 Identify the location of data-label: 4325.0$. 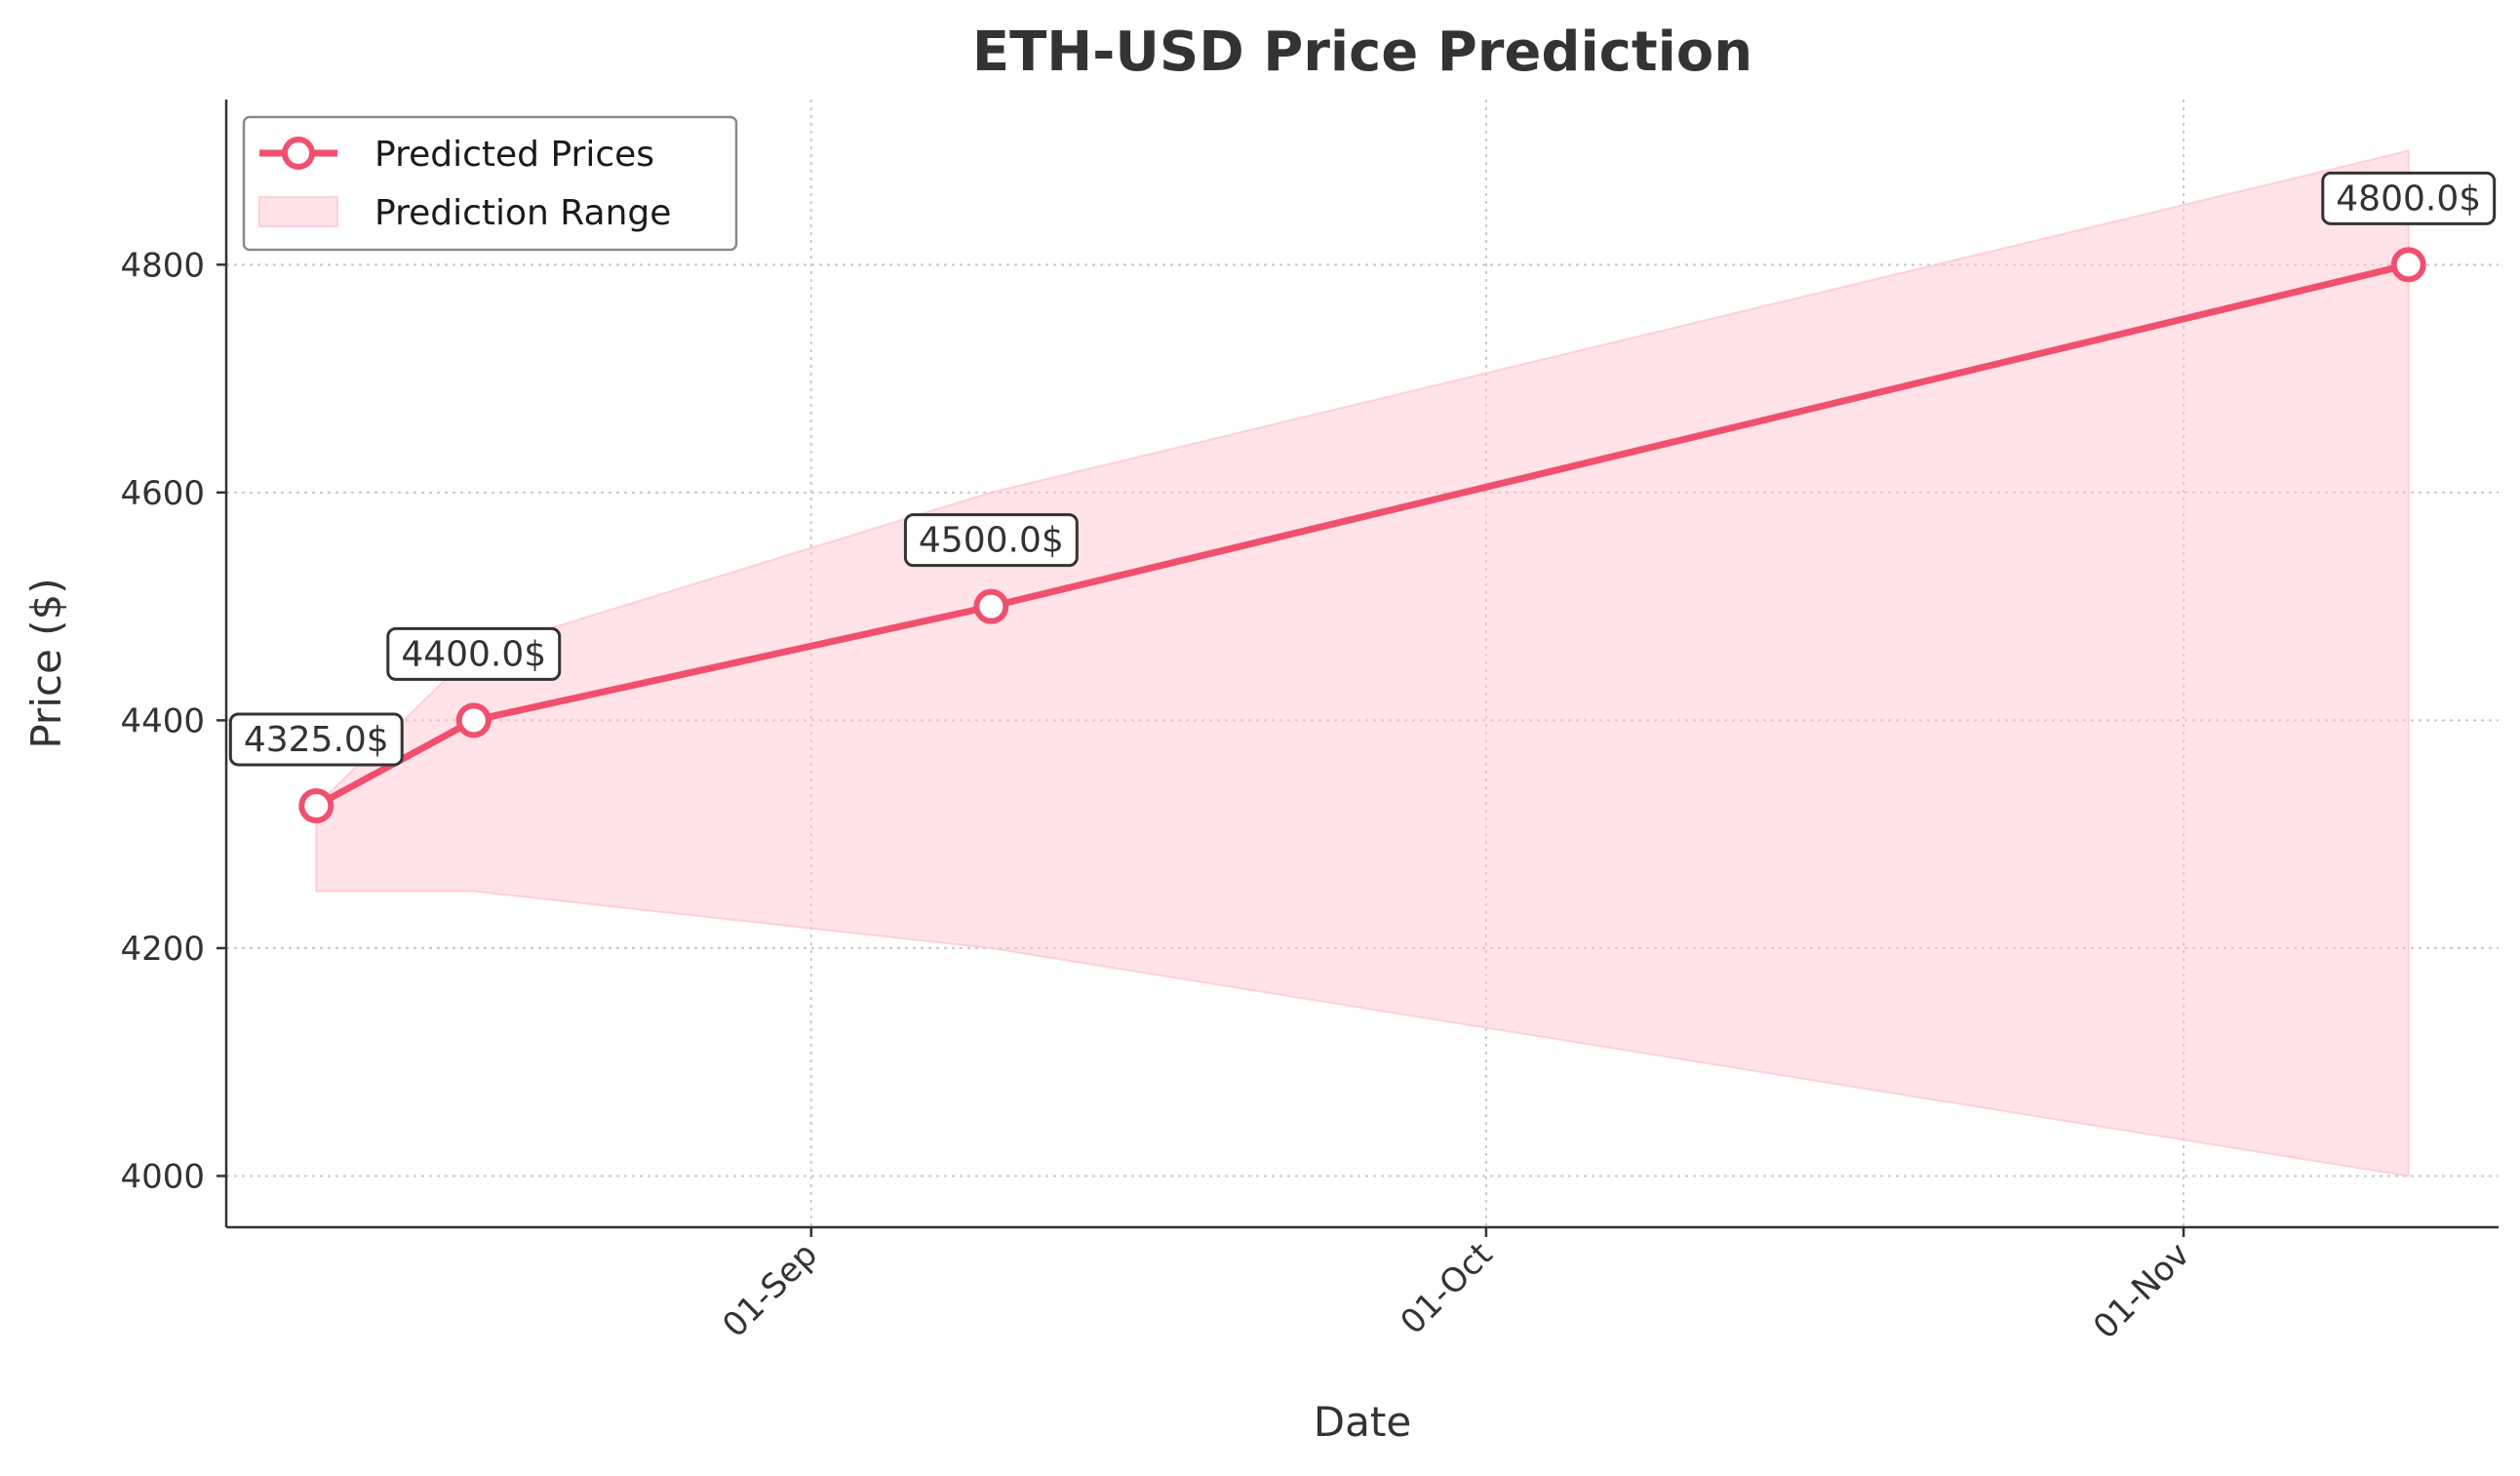
(316, 740).